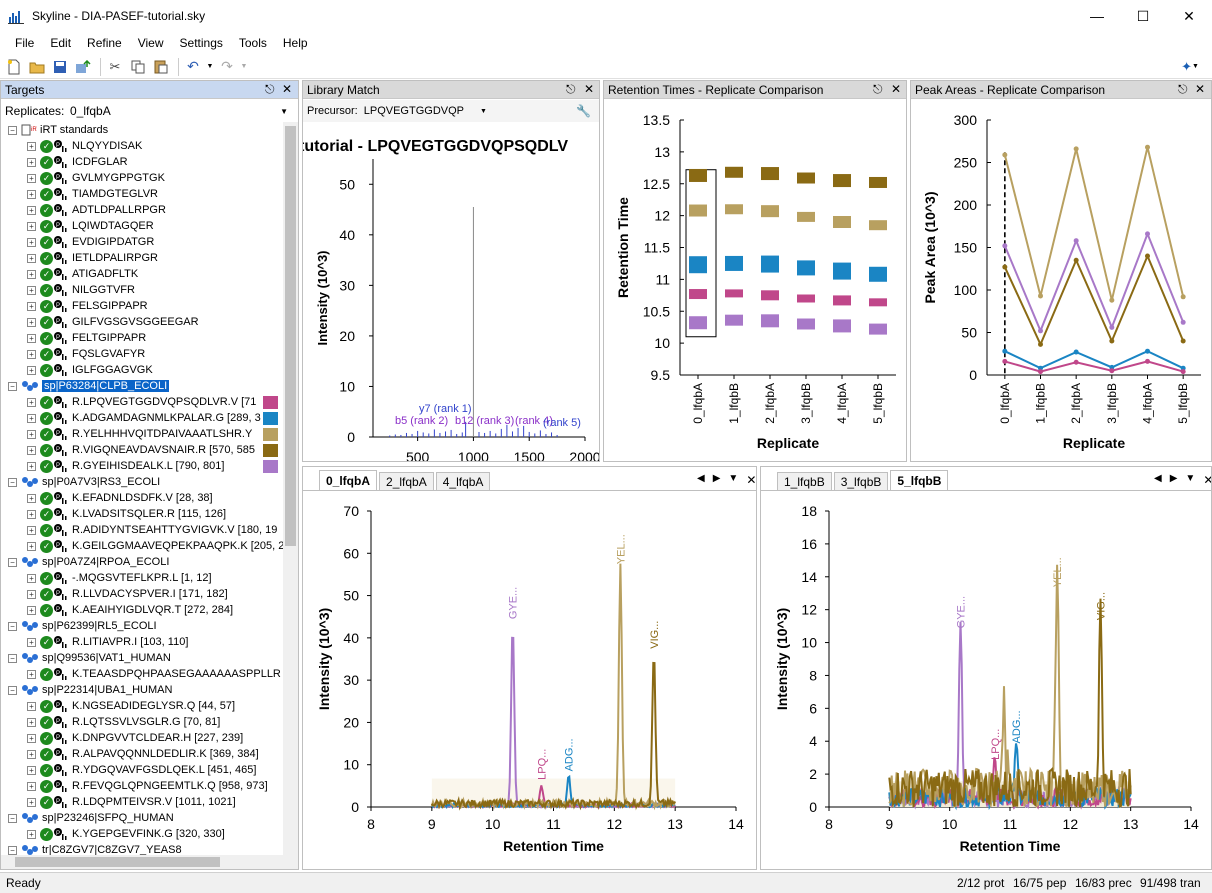 The width and height of the screenshot is (1212, 893). Describe the element at coordinates (142, 418) in the screenshot. I see `peptide-node: + ✓ P K.ADGAMDAGNMLKPALAR.G [289, 3` at that location.